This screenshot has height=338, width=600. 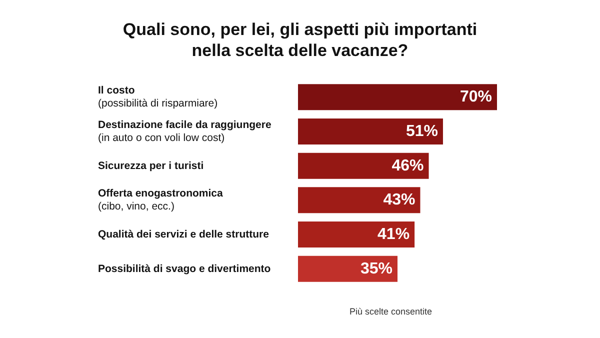 What do you see at coordinates (300, 40) in the screenshot?
I see `chart-title: Quali sono, per lei, gli aspetti più importanti nella scelta delle vacanze?` at bounding box center [300, 40].